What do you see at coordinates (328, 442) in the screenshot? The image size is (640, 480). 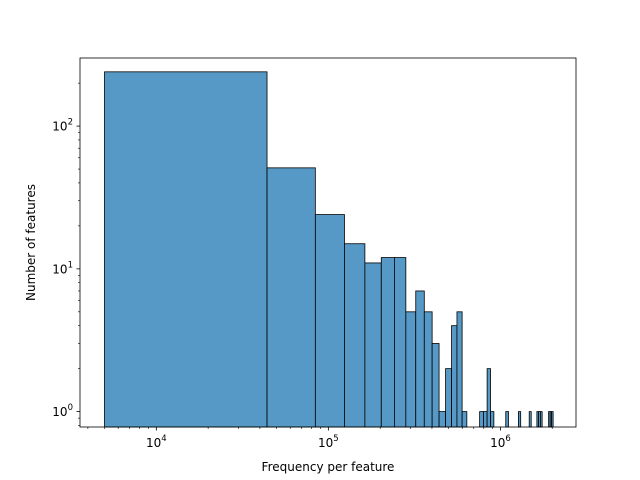 I see `x-tick-label: 10⁵` at bounding box center [328, 442].